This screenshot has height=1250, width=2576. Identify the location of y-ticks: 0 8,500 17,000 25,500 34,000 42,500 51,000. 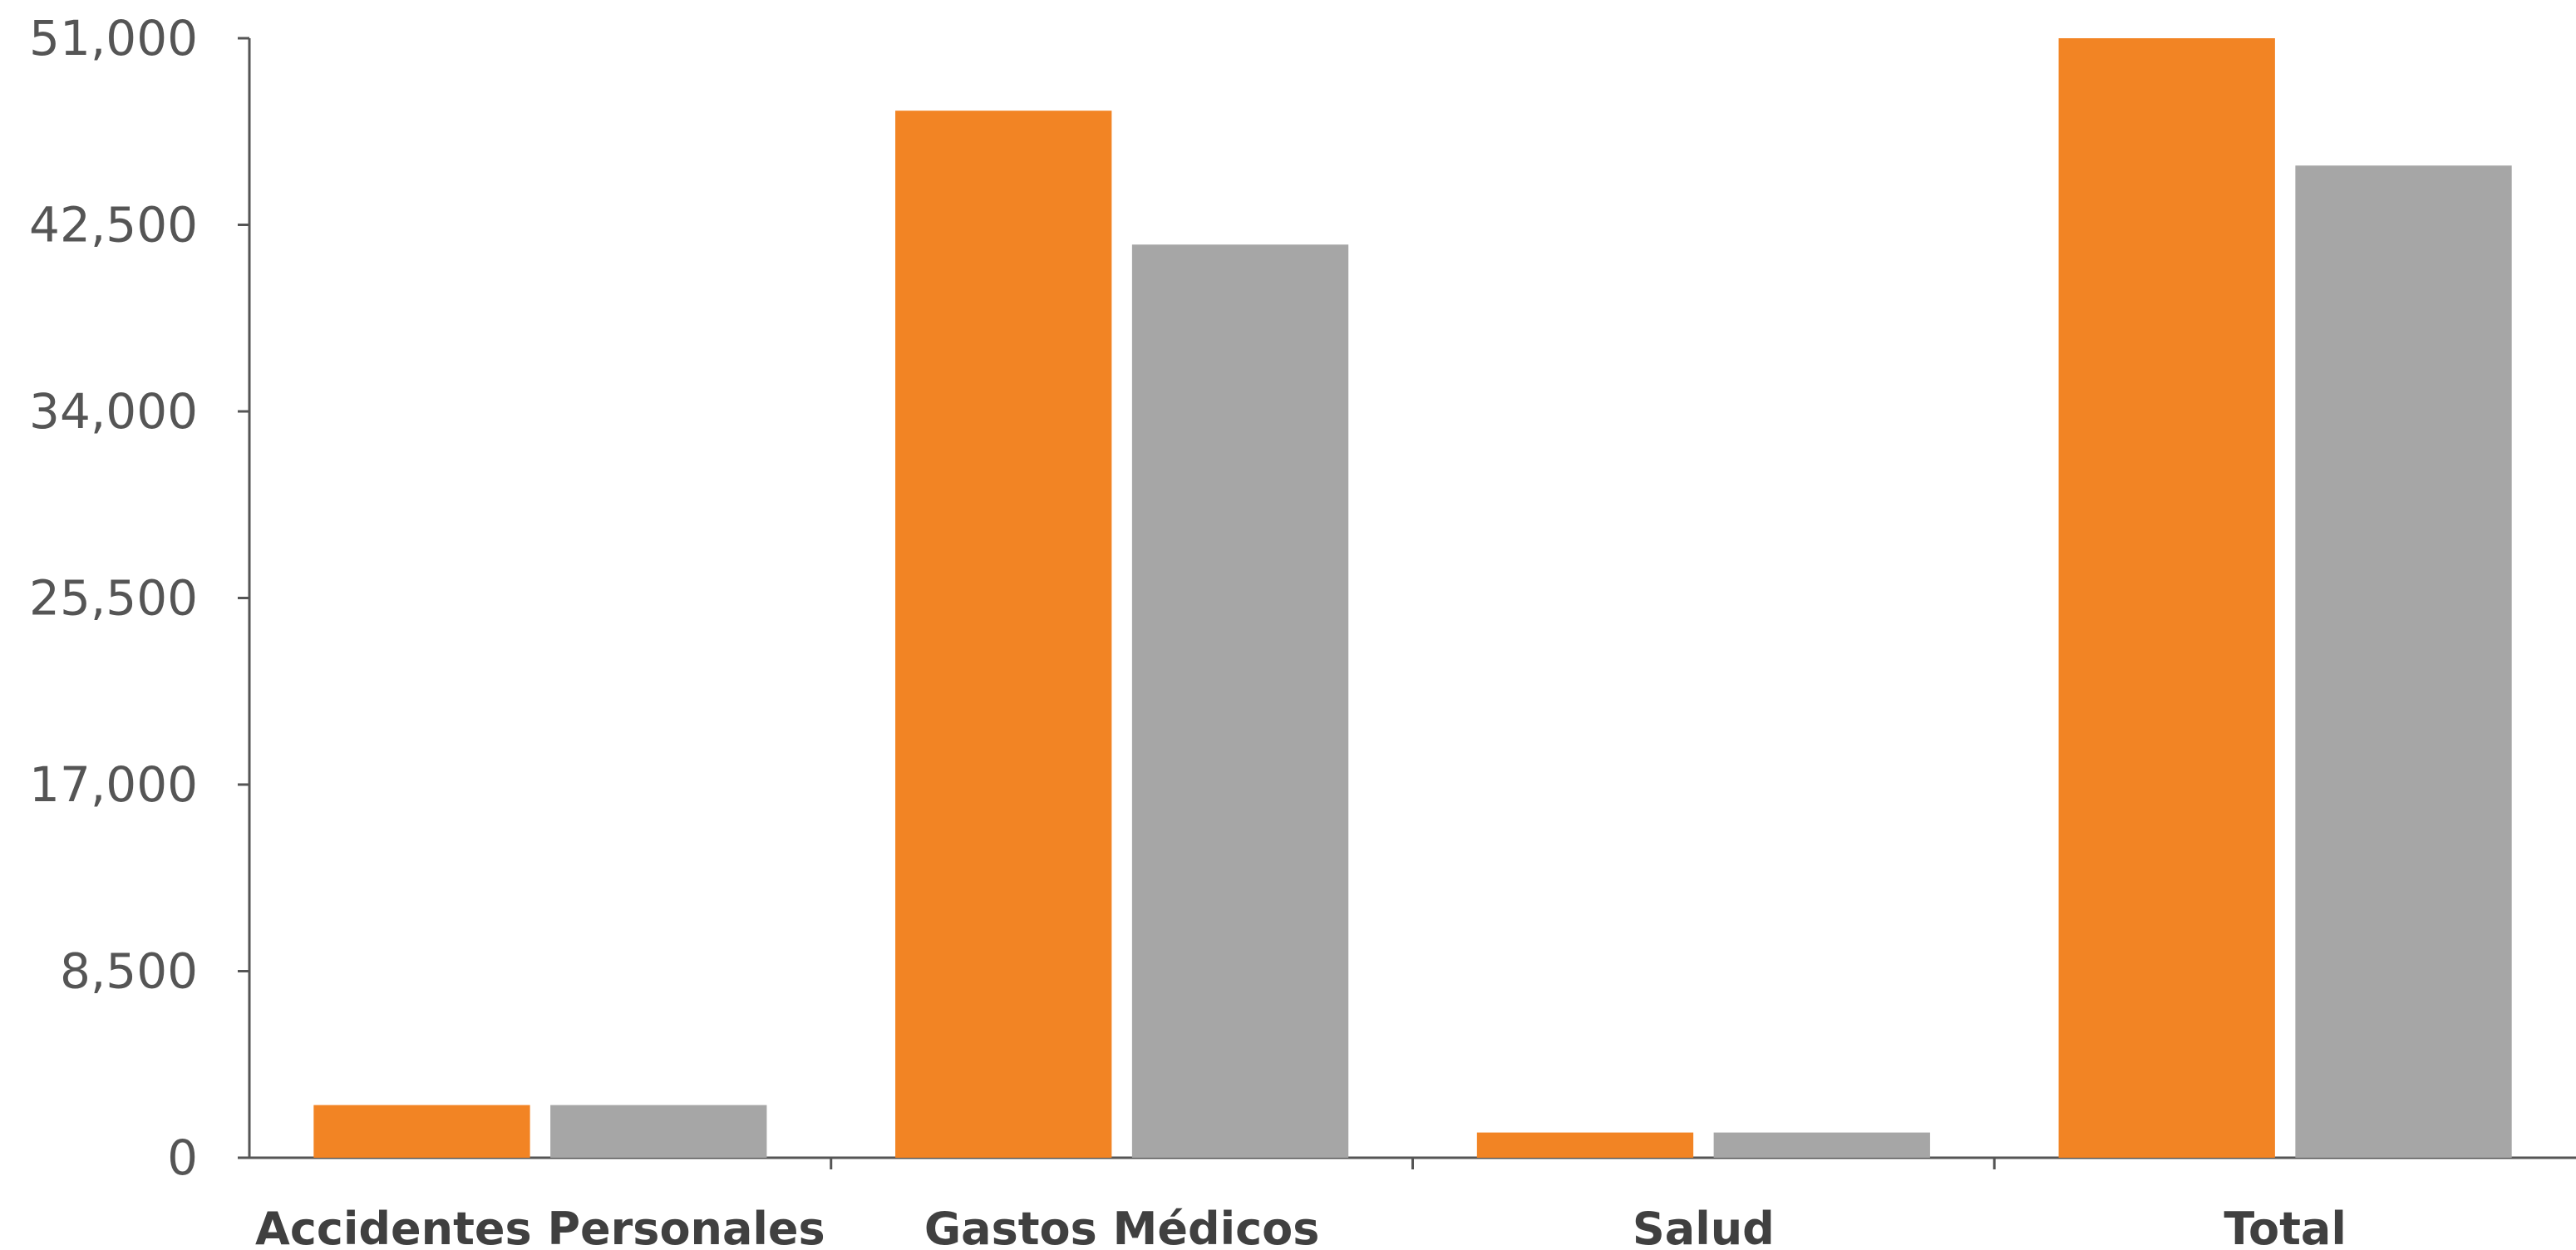
(139, 598).